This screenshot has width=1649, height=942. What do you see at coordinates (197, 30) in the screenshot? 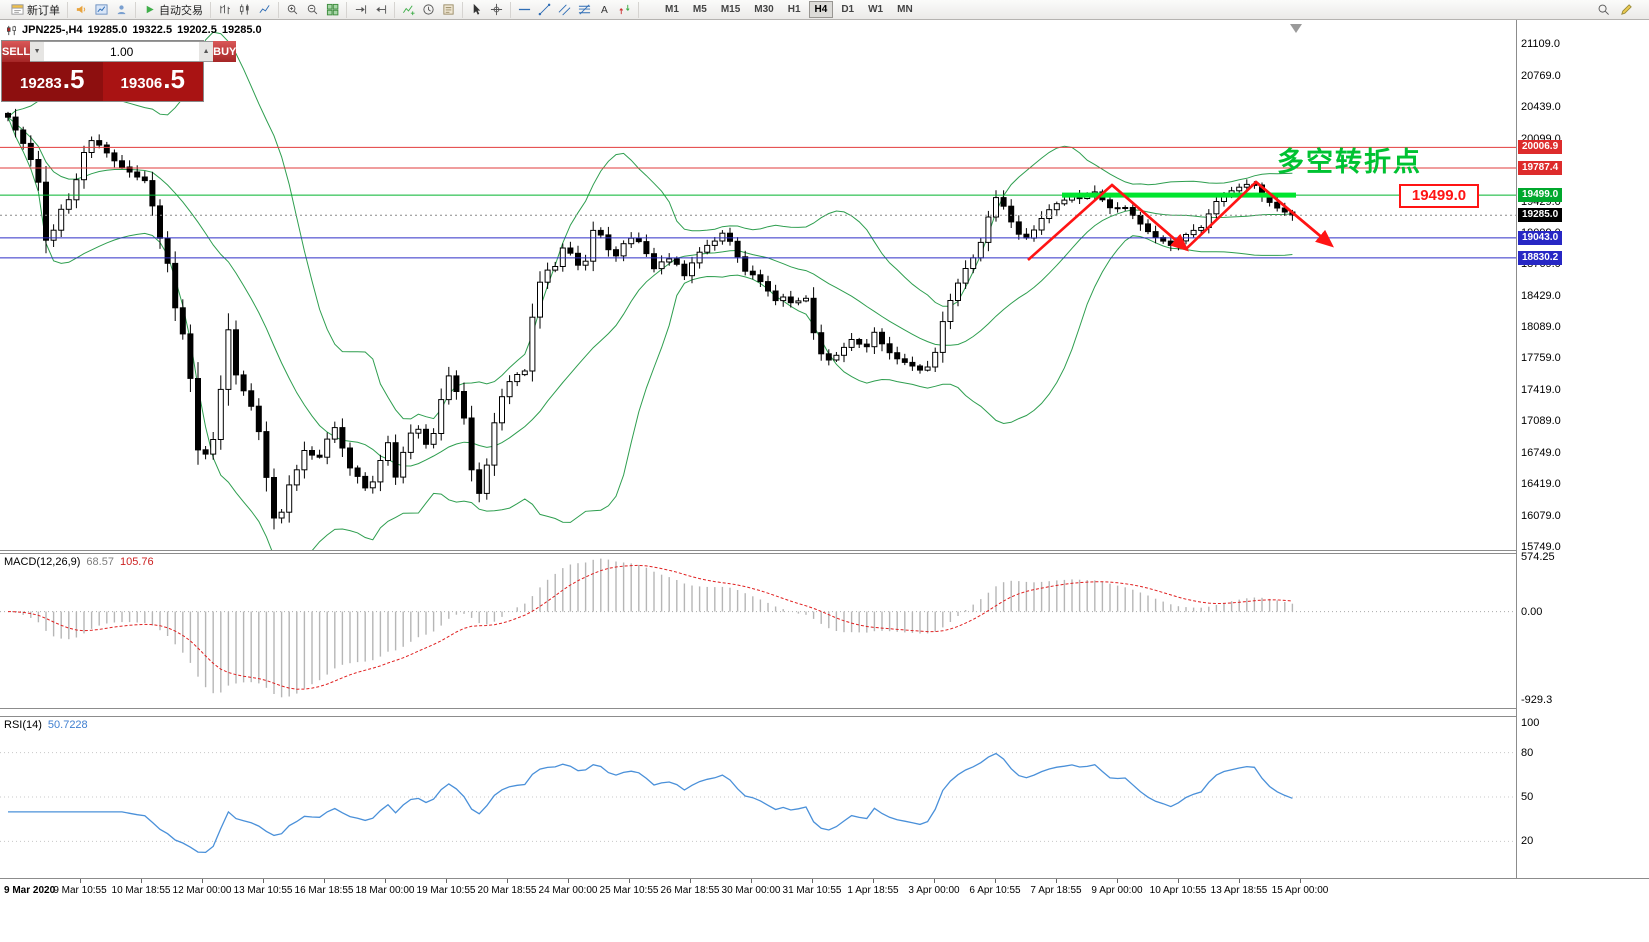
I see `ohlc-low: 19202.5` at bounding box center [197, 30].